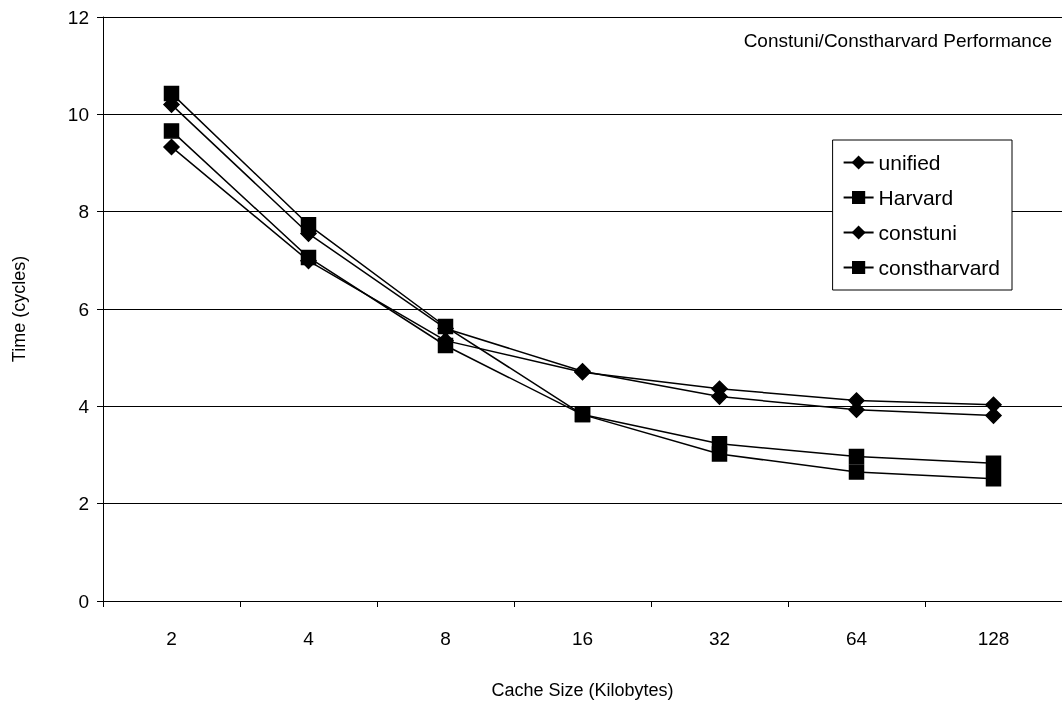  What do you see at coordinates (917, 232) in the screenshot?
I see `legend-label: constuni` at bounding box center [917, 232].